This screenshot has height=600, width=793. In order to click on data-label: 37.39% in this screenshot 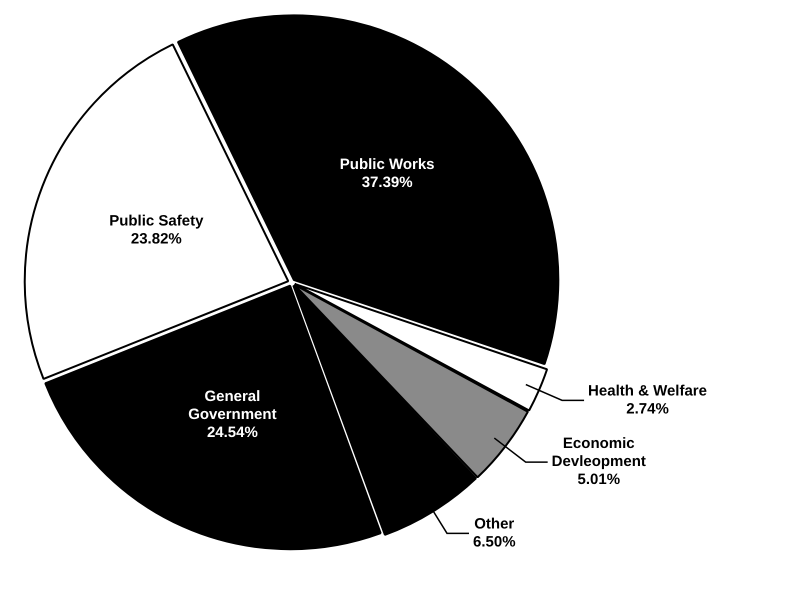, I will do `click(387, 182)`.